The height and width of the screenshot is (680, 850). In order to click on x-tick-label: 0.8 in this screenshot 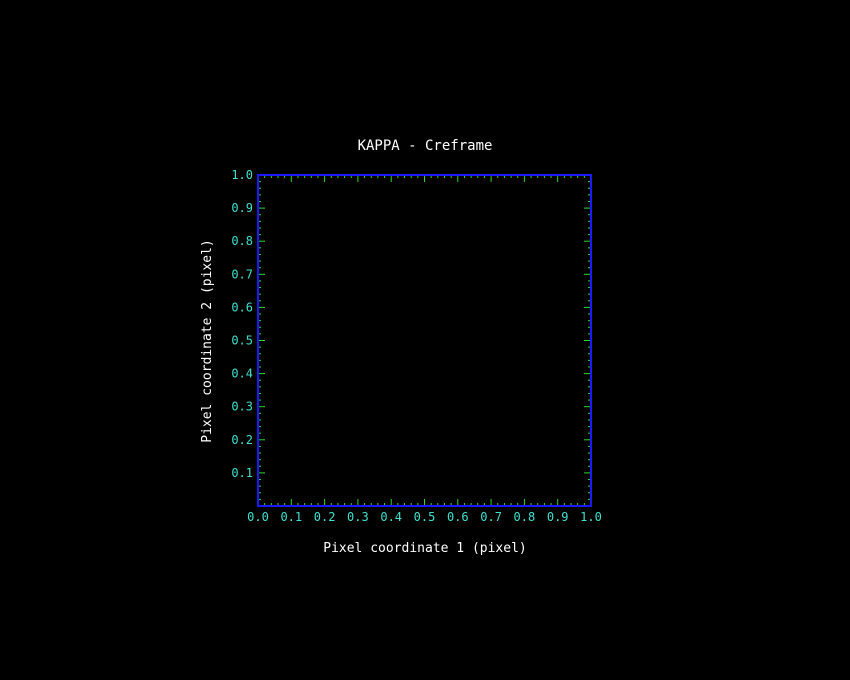, I will do `click(525, 517)`.